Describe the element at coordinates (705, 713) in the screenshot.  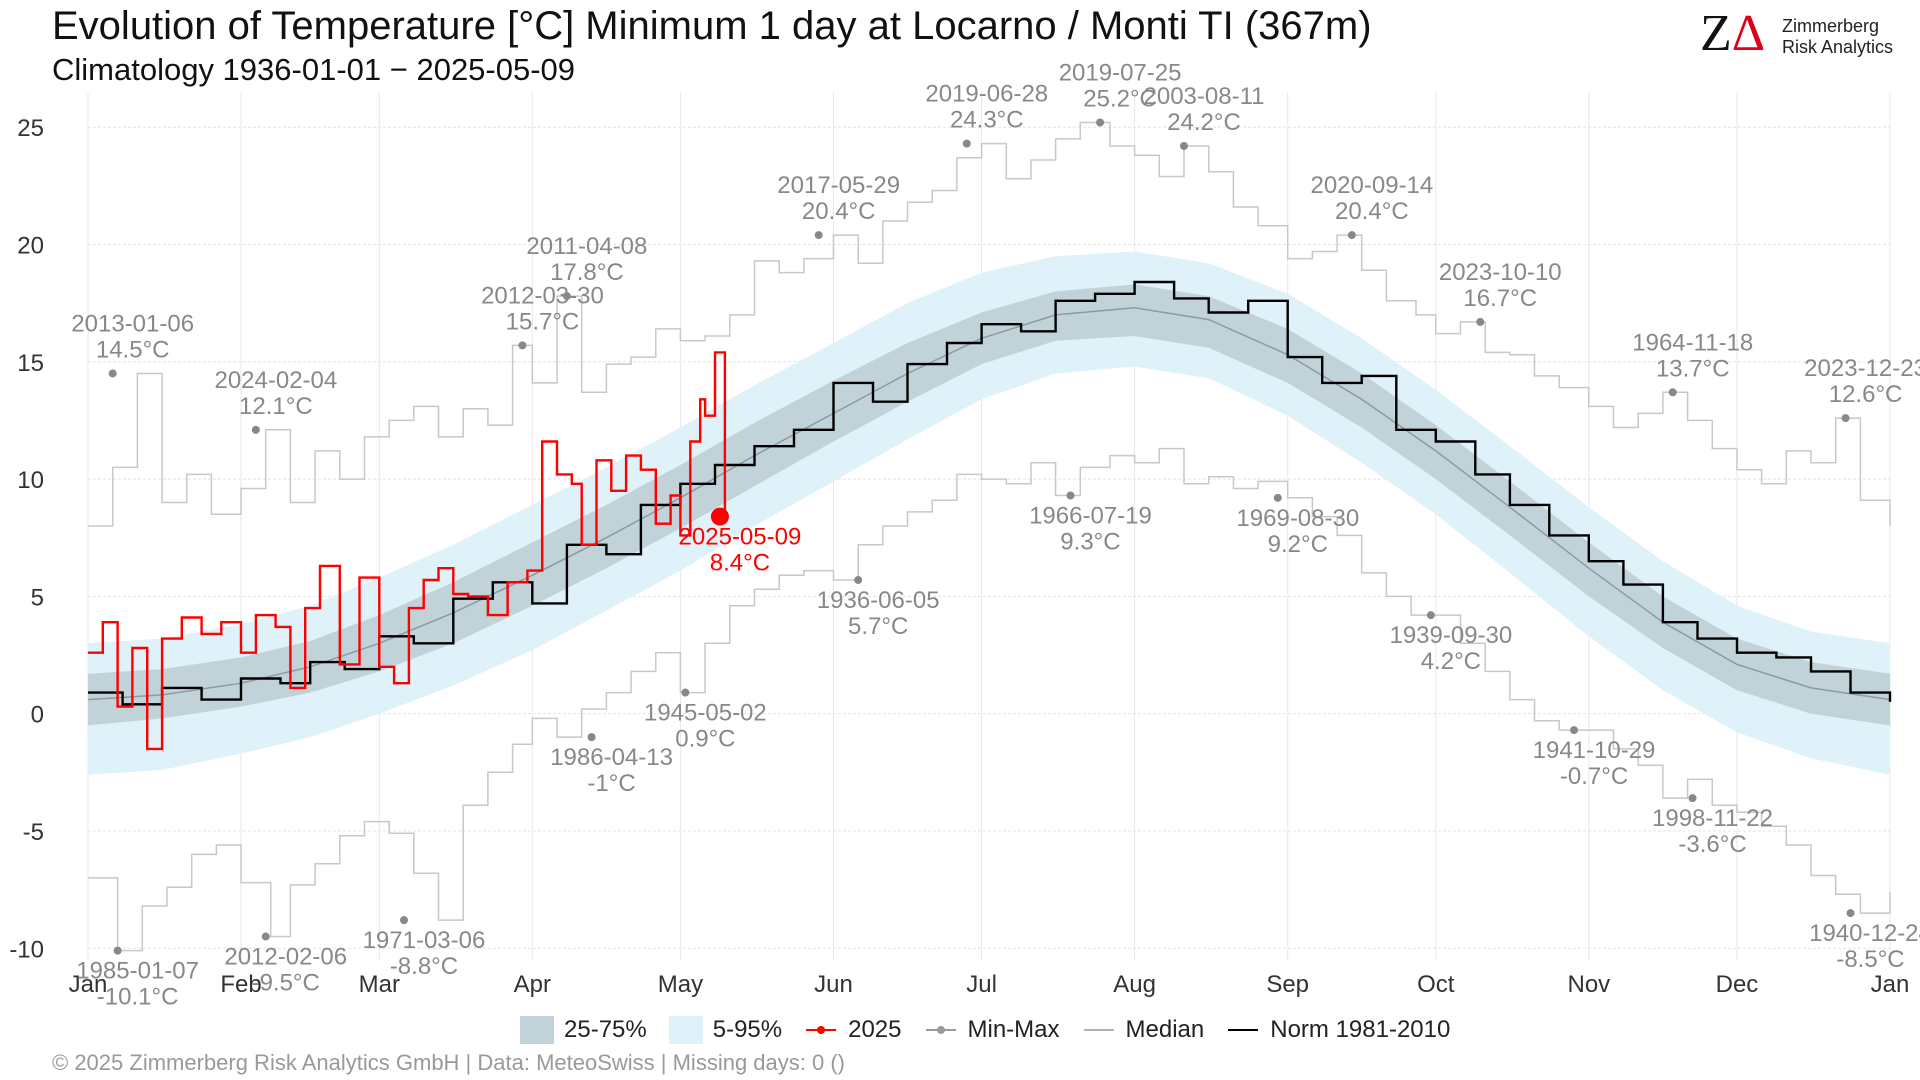
I see `annotation-date: 1945-05-02` at that location.